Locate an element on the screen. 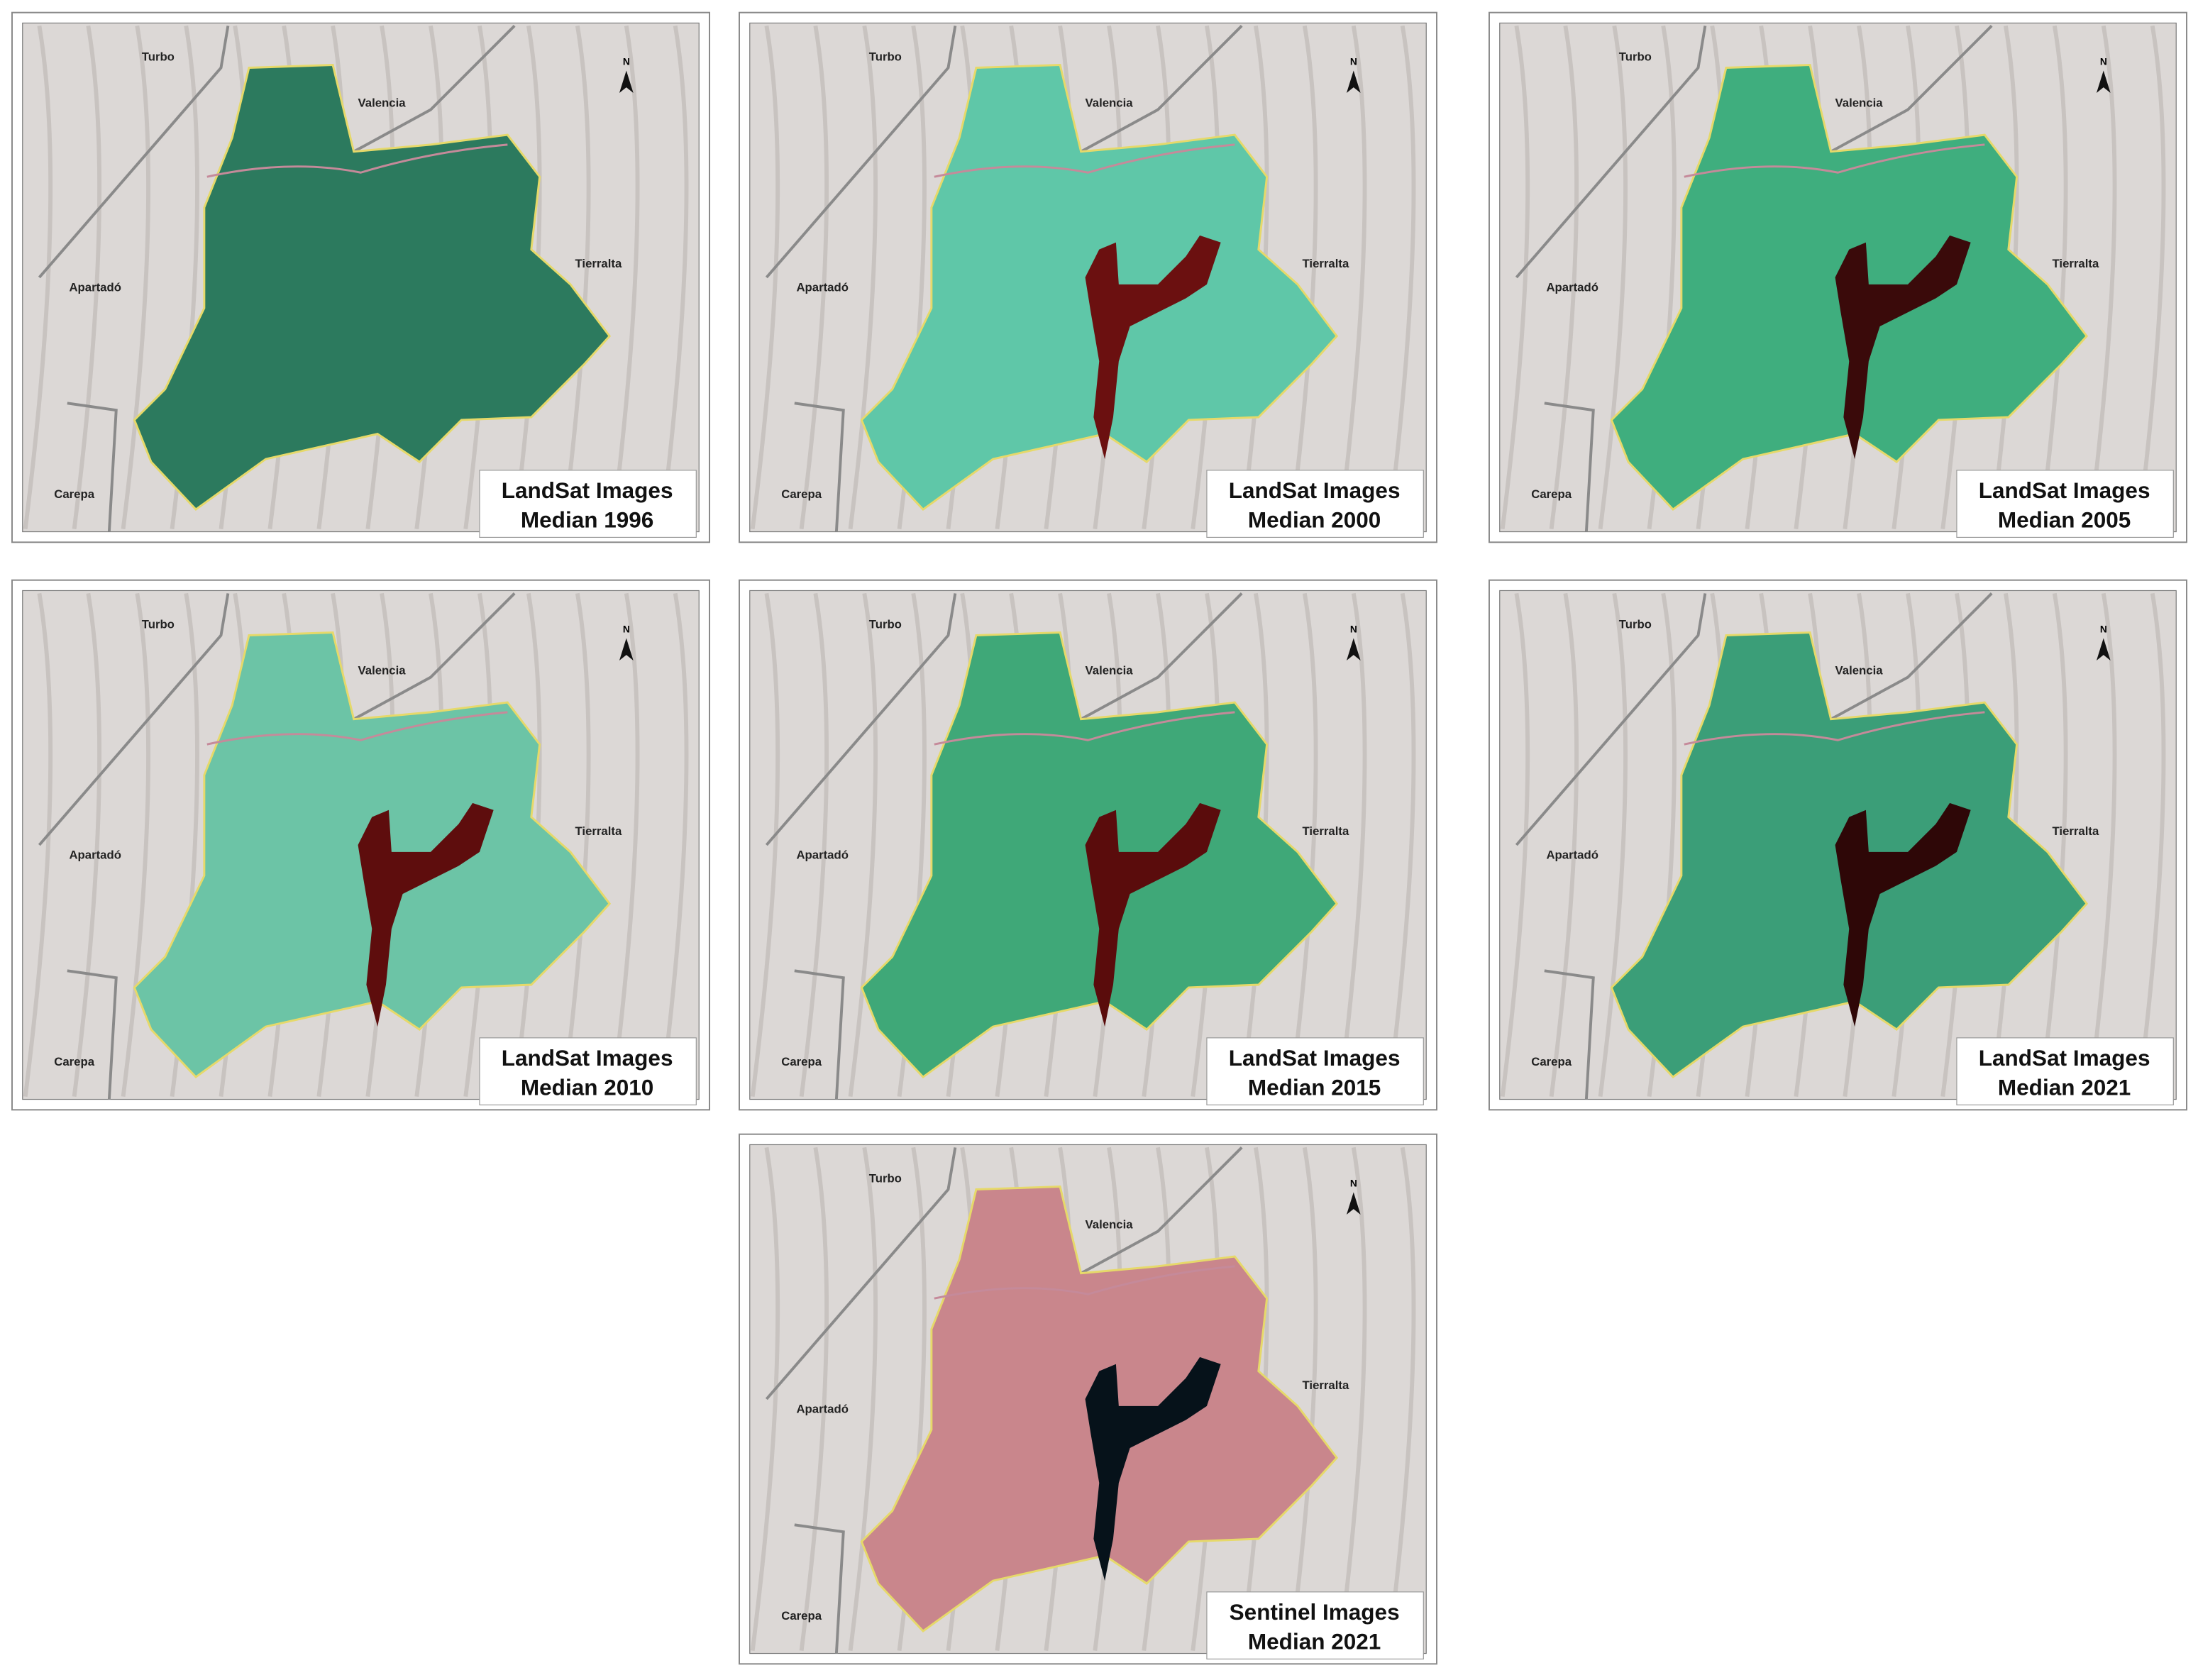  panel-title: Median 2000 is located at coordinates (1314, 520).